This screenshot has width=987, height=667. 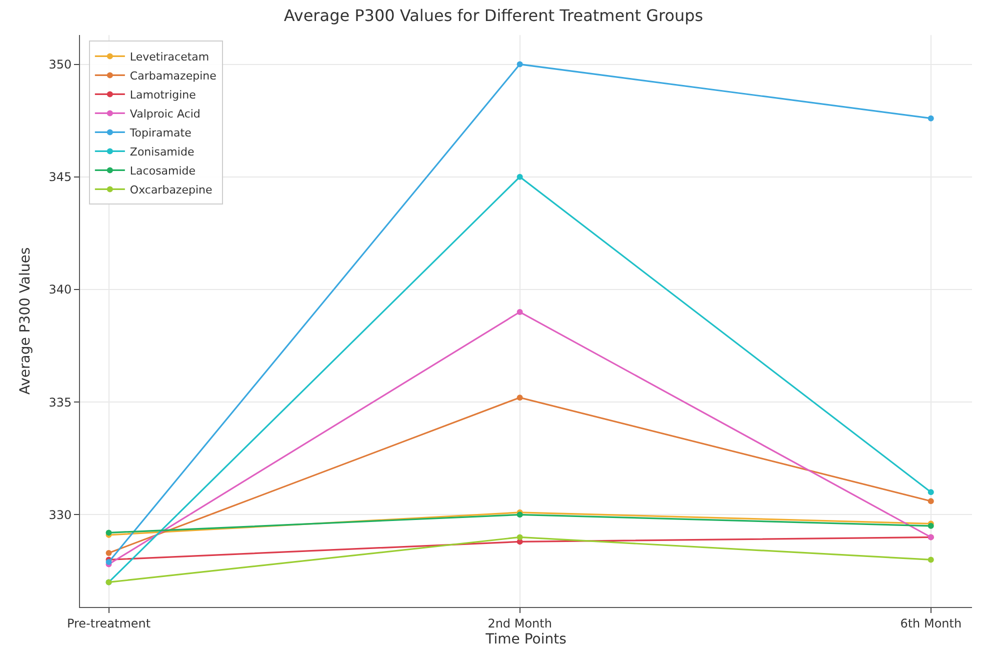 I want to click on y-tick-label: 330, so click(x=60, y=515).